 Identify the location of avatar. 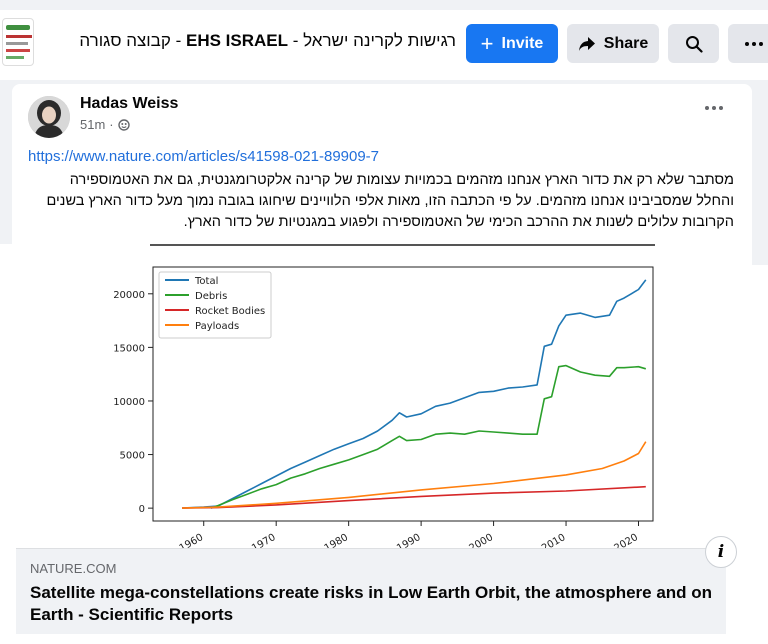
(49, 117).